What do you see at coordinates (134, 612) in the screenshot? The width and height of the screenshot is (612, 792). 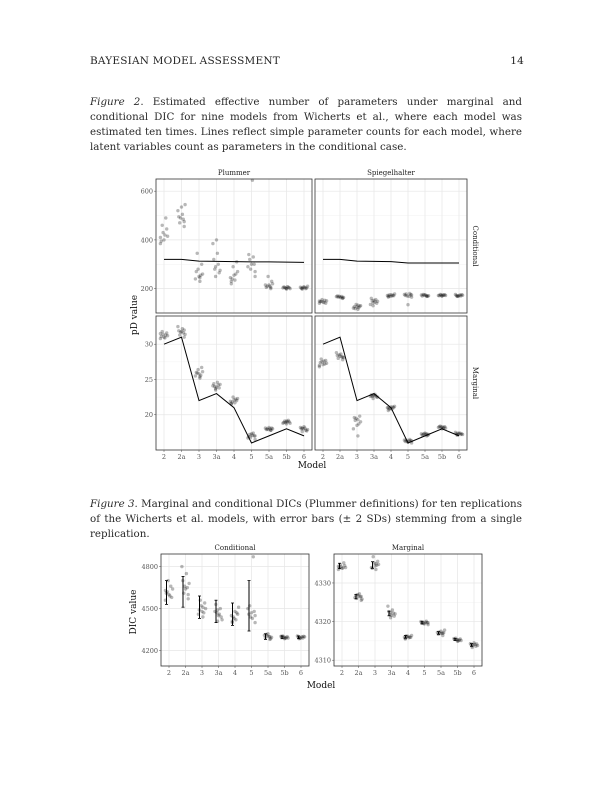 I see `y-axis-label: DIC value` at bounding box center [134, 612].